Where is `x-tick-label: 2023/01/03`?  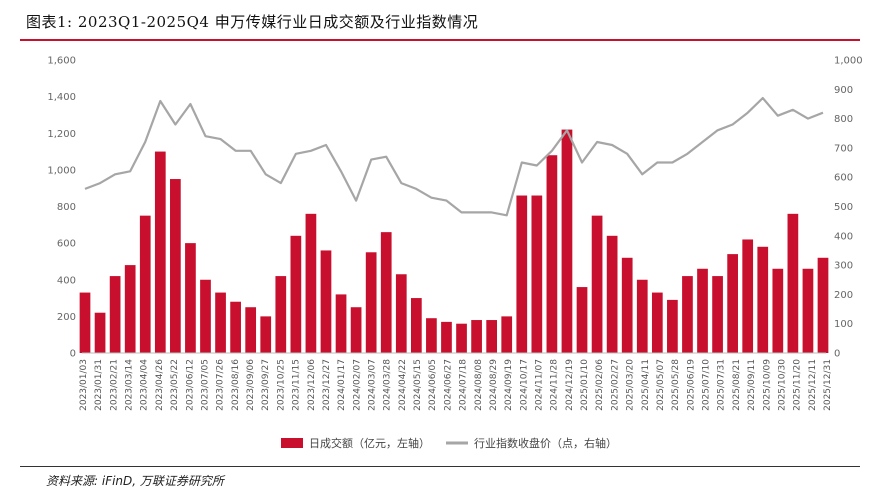 x-tick-label: 2023/01/03 is located at coordinates (84, 385).